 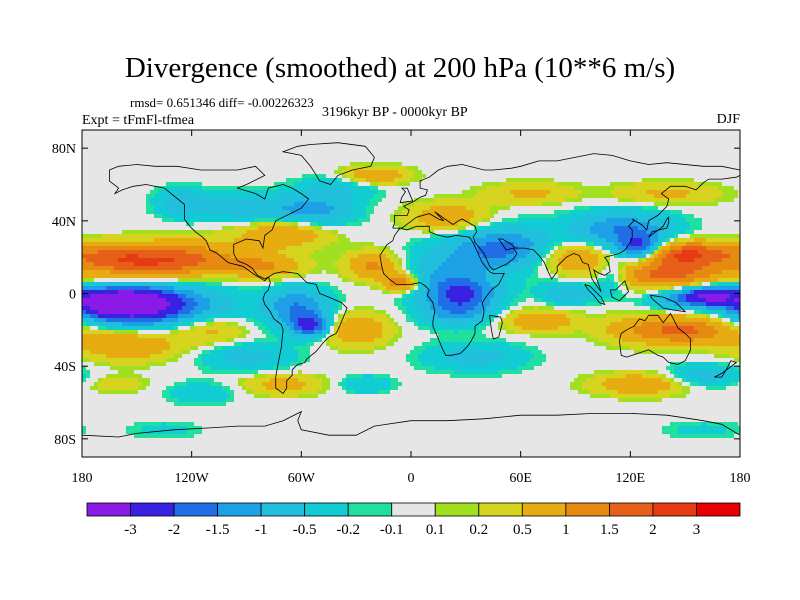 What do you see at coordinates (72, 295) in the screenshot?
I see `y-tick-label: 0` at bounding box center [72, 295].